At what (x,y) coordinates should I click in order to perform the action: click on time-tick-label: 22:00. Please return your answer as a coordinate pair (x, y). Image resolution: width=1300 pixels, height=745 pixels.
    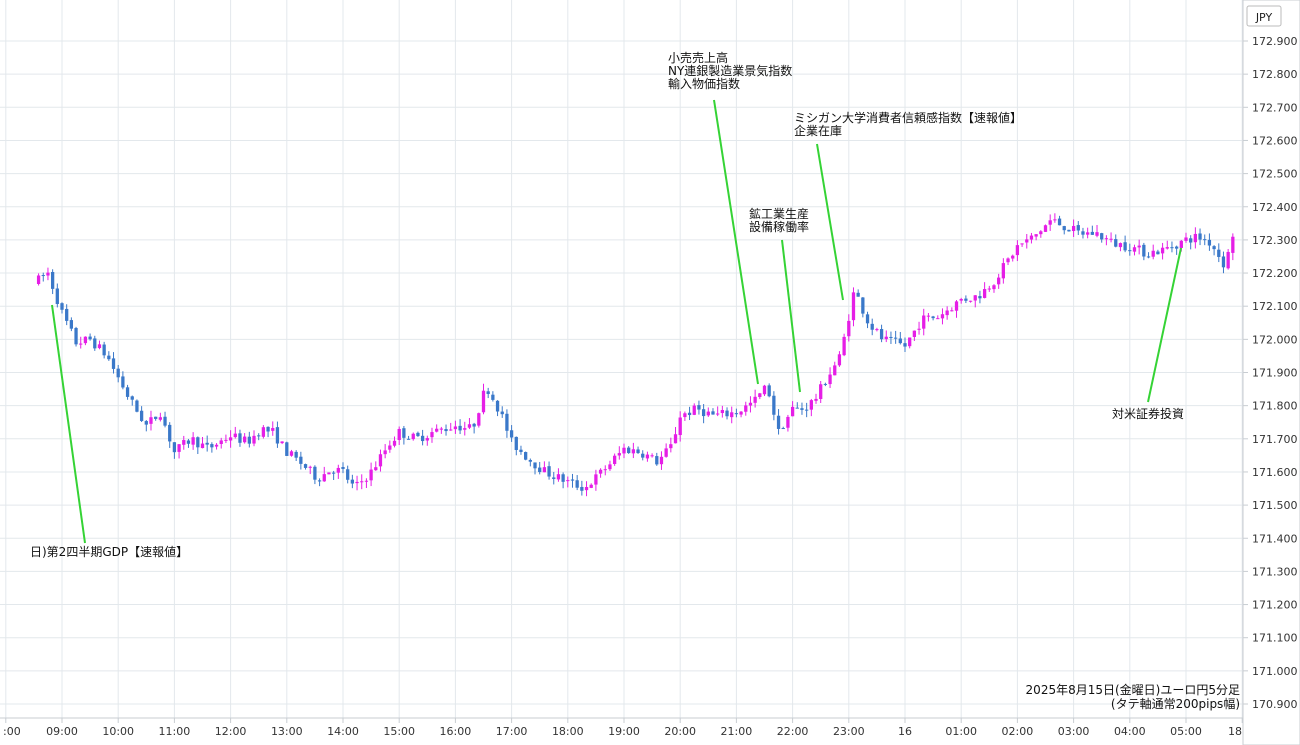
    Looking at the image, I should click on (793, 731).